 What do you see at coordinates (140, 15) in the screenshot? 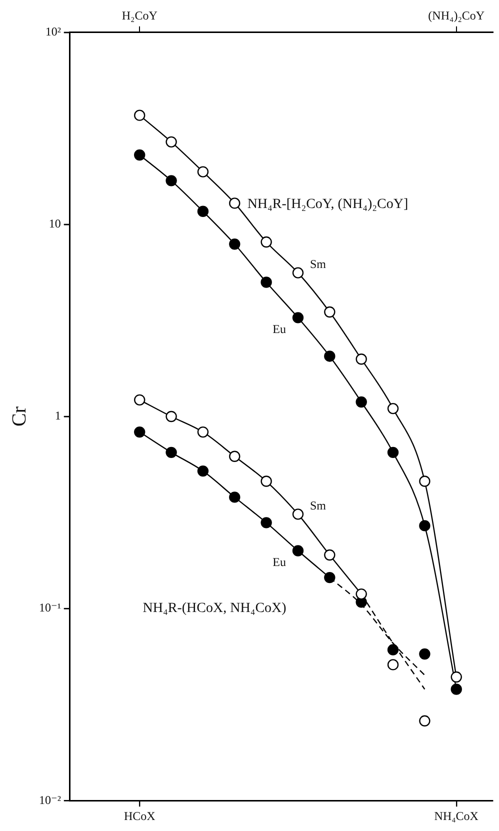
I see `text: H₂CoY` at bounding box center [140, 15].